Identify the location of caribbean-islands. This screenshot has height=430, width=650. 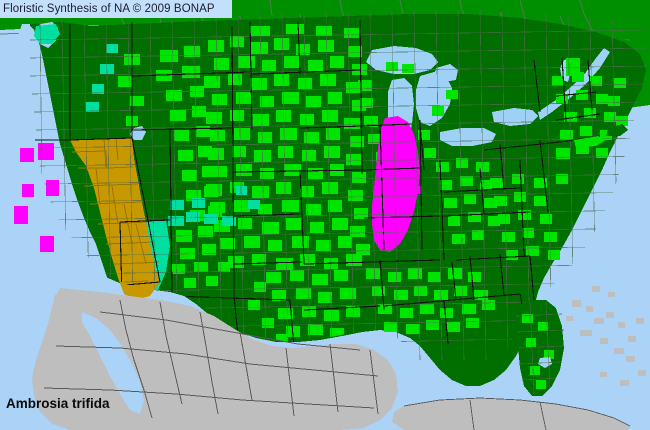
(519, 358).